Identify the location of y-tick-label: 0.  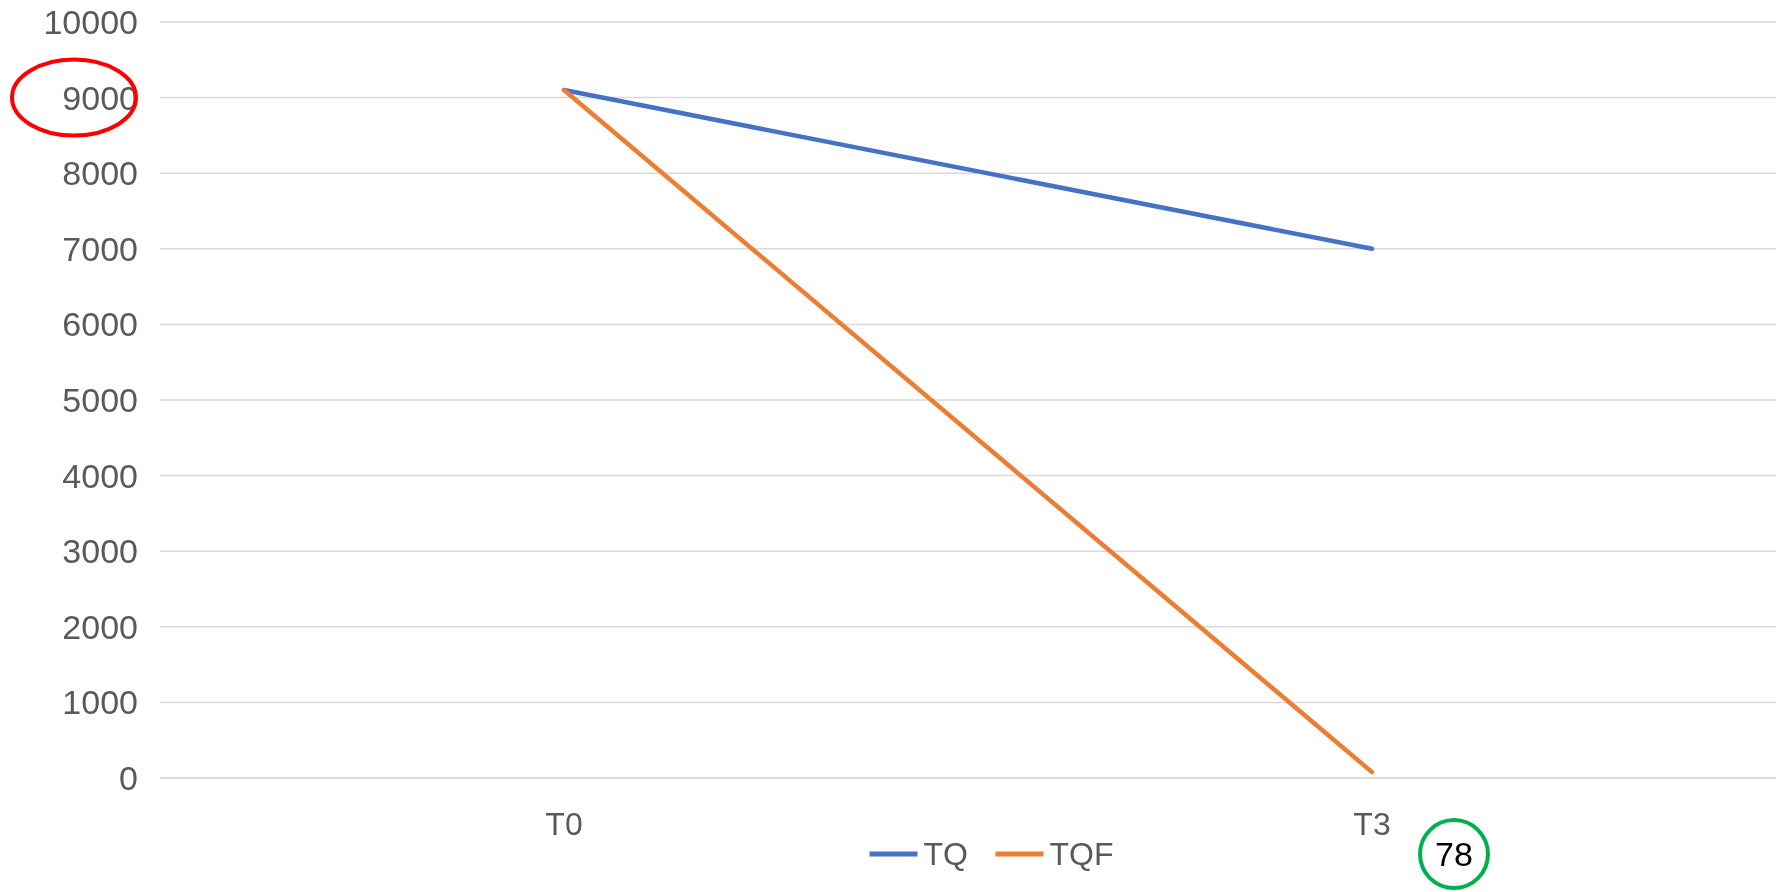
(128, 777).